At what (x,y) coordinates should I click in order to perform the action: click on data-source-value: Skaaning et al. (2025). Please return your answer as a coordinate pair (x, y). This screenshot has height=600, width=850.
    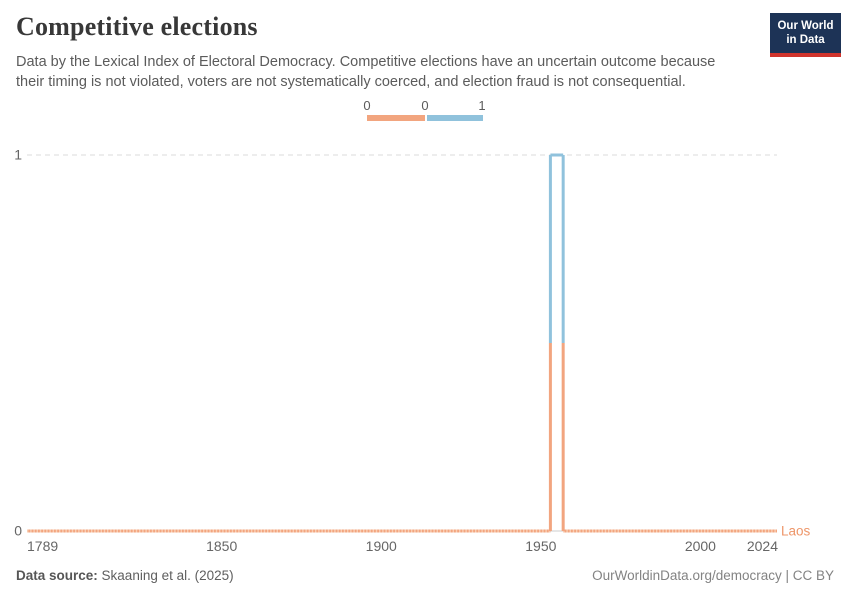
    Looking at the image, I should click on (167, 575).